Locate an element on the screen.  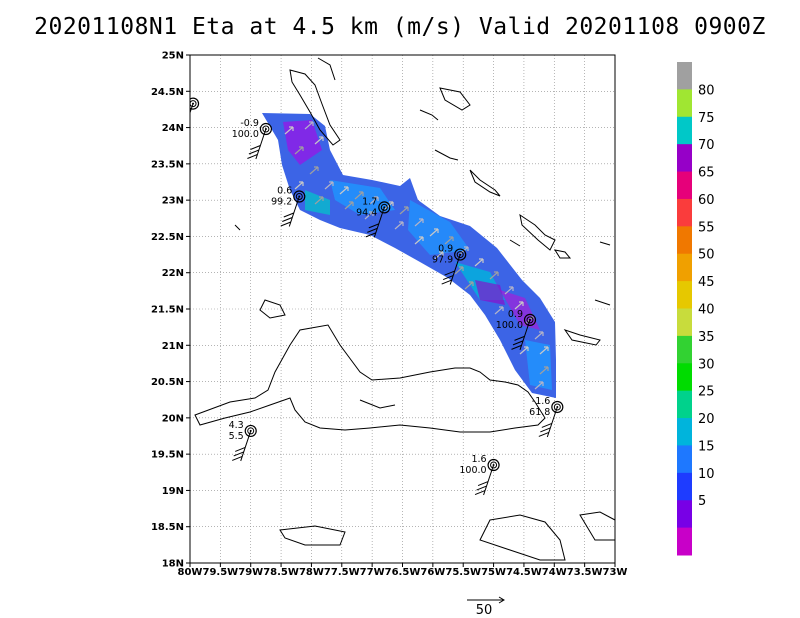
lat-tick-label: 25N is located at coordinates (173, 56).